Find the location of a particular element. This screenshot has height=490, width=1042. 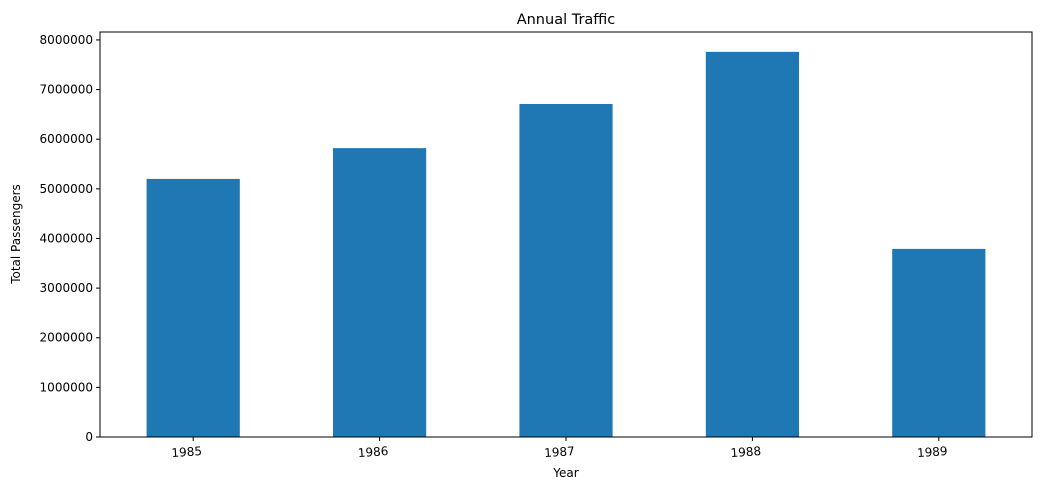

y-tick-label: 3000000 is located at coordinates (66, 288).